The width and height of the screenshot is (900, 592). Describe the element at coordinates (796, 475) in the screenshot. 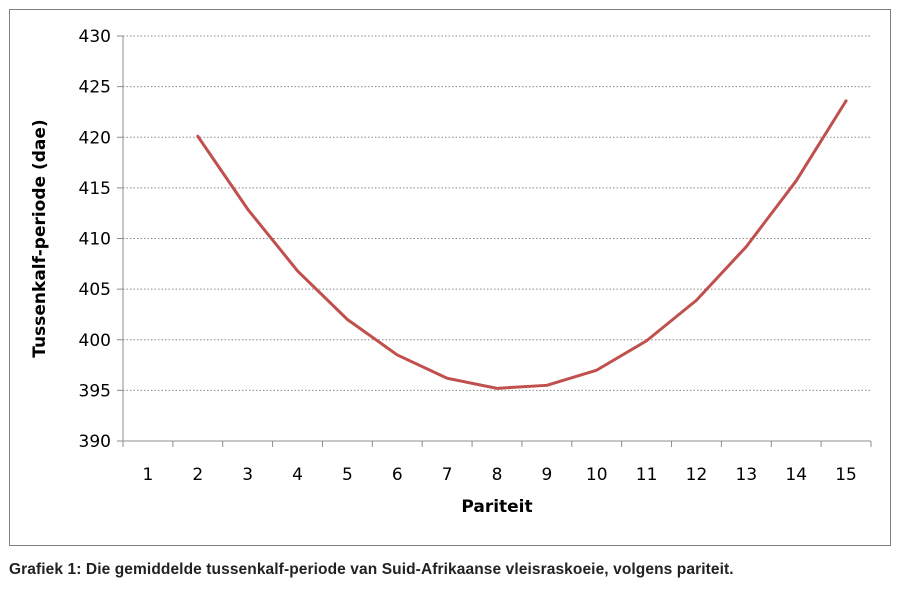

I see `x-tick-label-14: 14` at that location.